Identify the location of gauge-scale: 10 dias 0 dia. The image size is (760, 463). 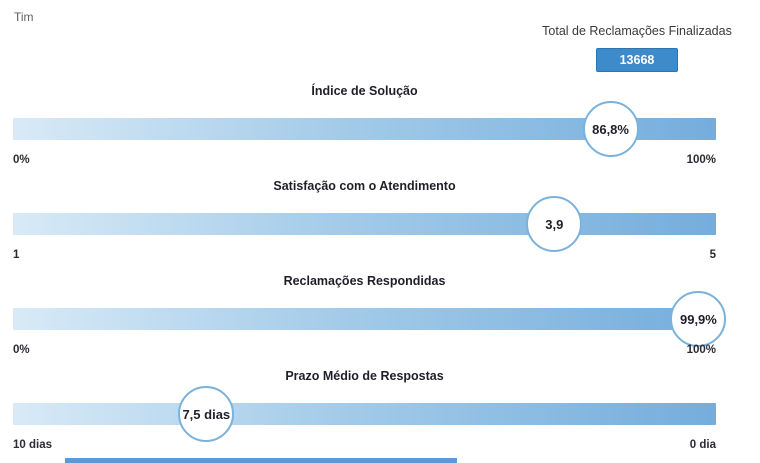
(364, 445).